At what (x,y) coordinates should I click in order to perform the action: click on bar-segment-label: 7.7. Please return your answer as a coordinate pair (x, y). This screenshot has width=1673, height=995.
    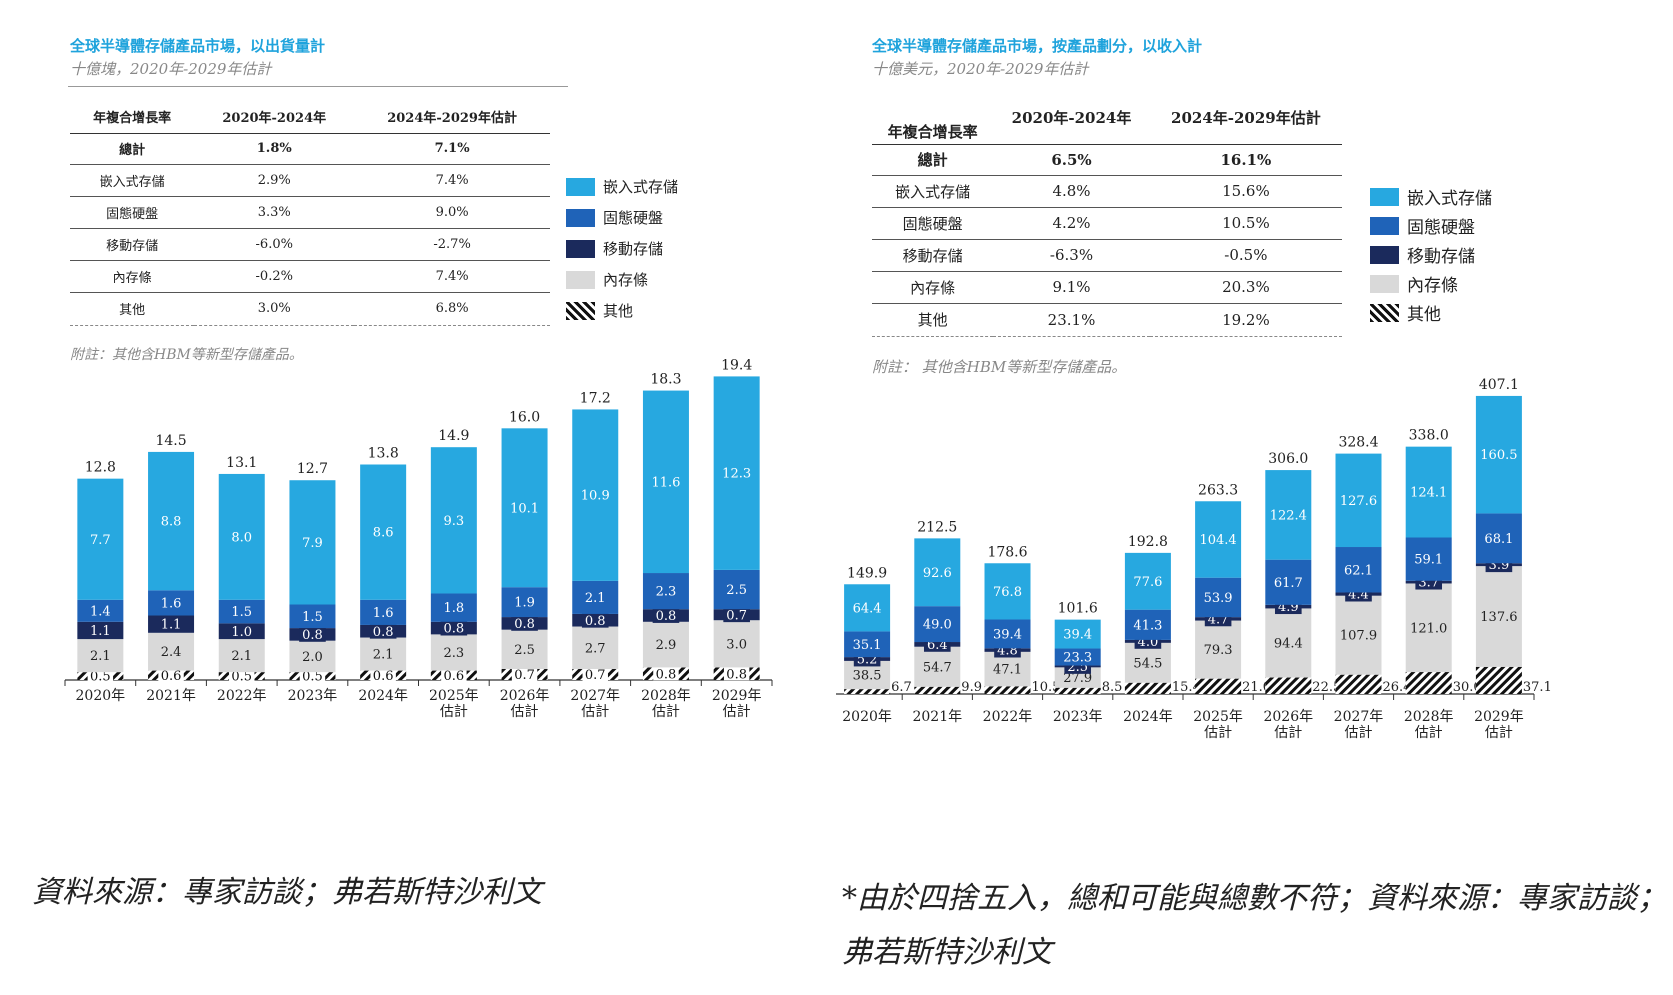
    Looking at the image, I should click on (100, 540).